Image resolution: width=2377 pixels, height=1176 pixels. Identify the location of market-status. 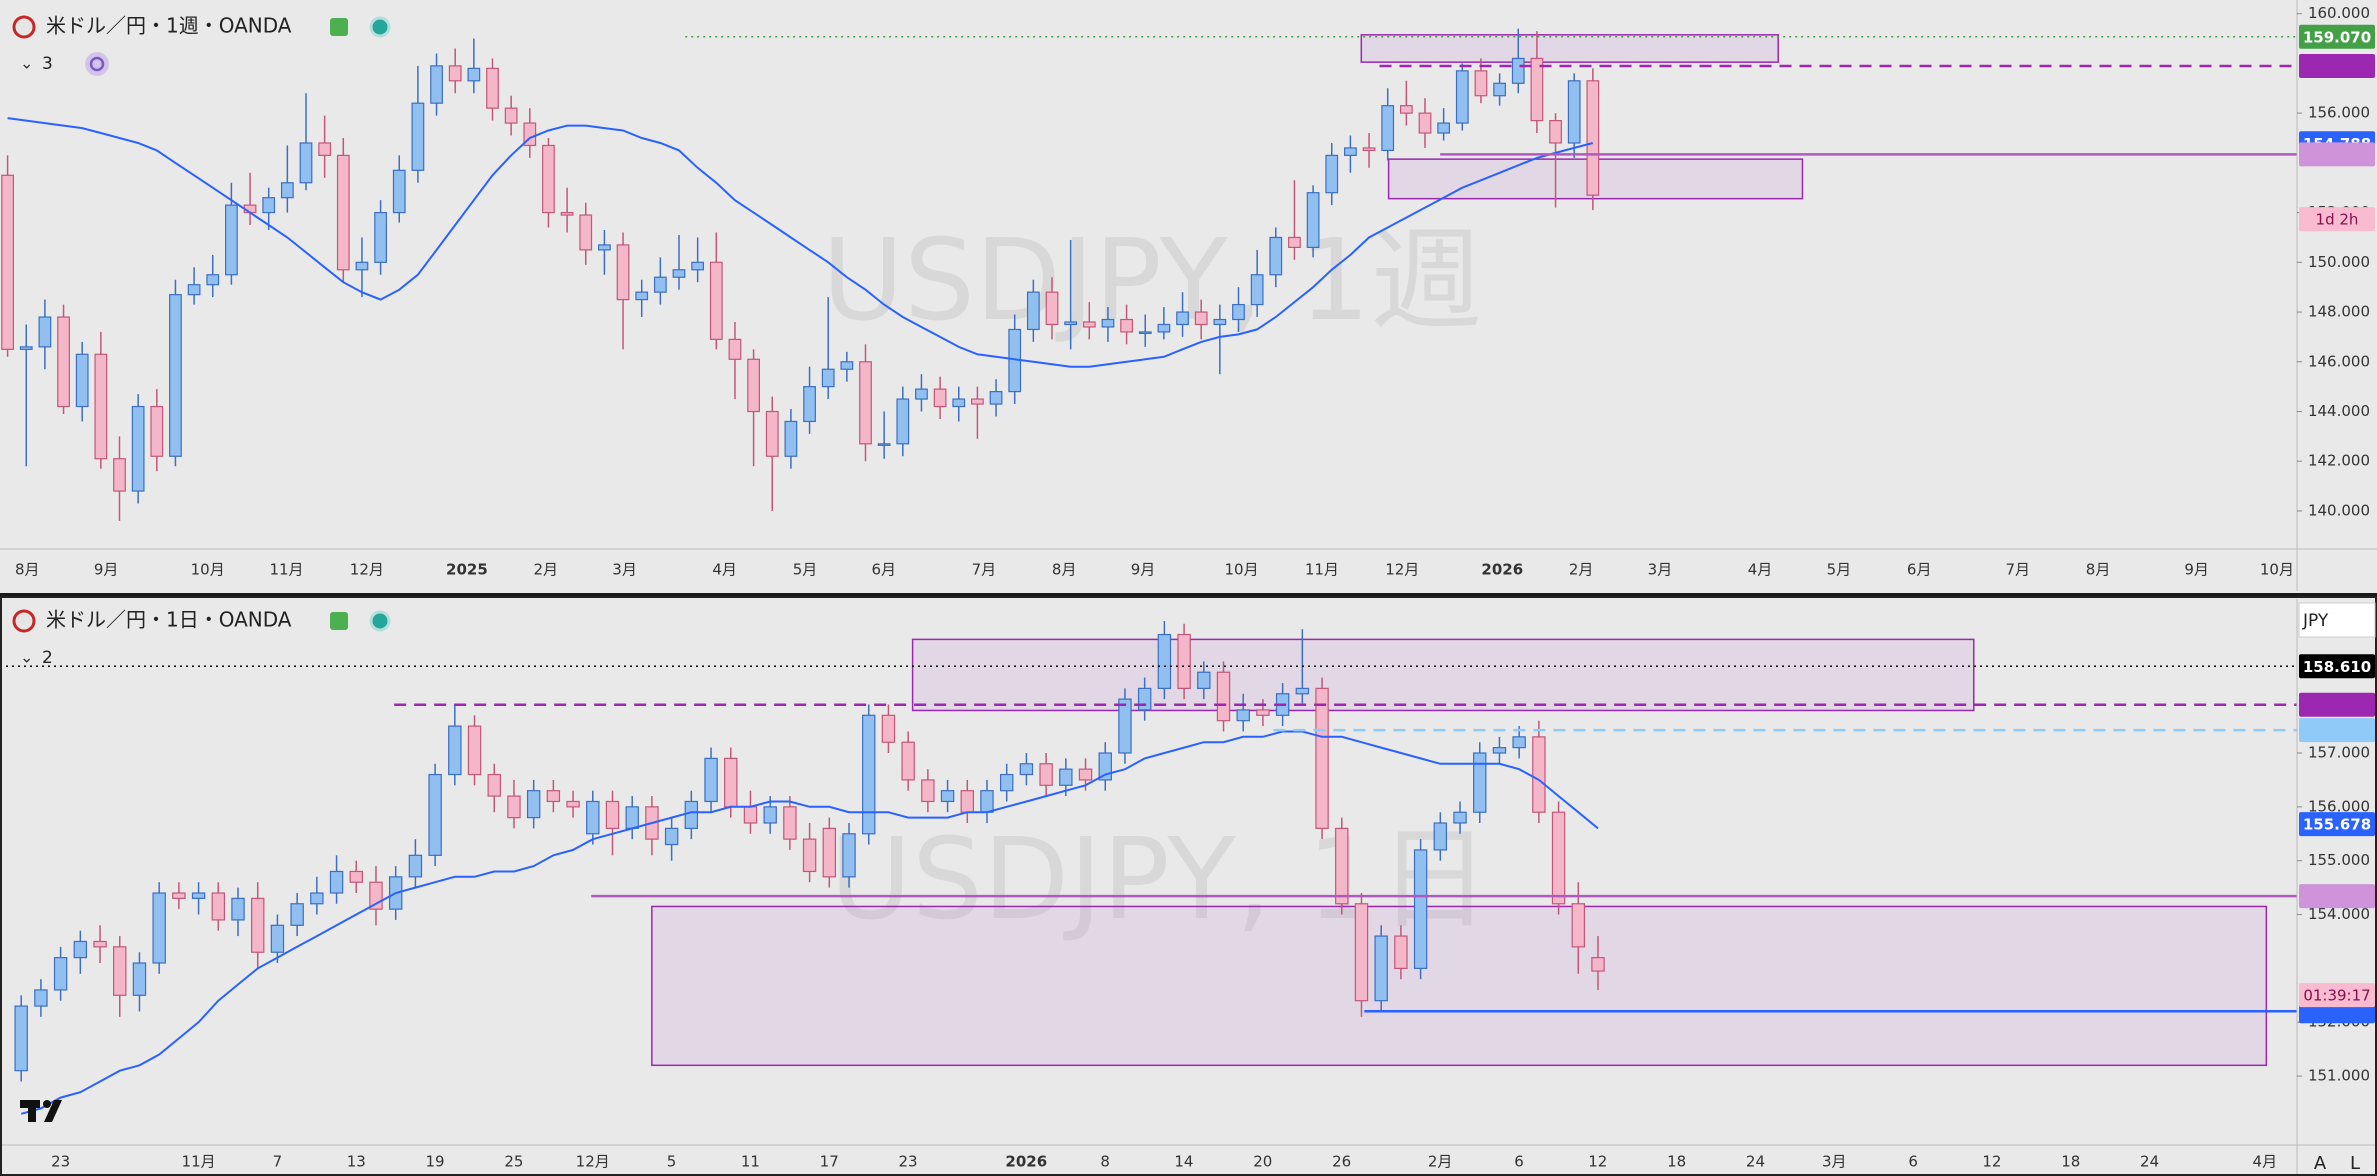
(339, 27).